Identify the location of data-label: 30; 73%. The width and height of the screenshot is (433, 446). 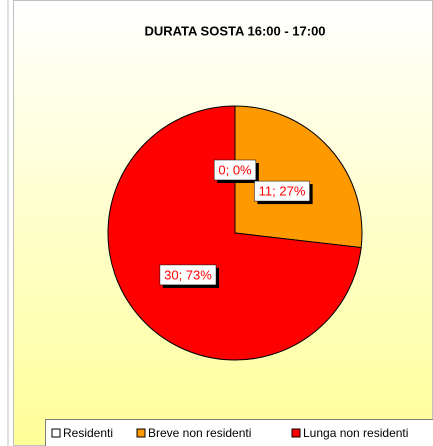
(188, 274).